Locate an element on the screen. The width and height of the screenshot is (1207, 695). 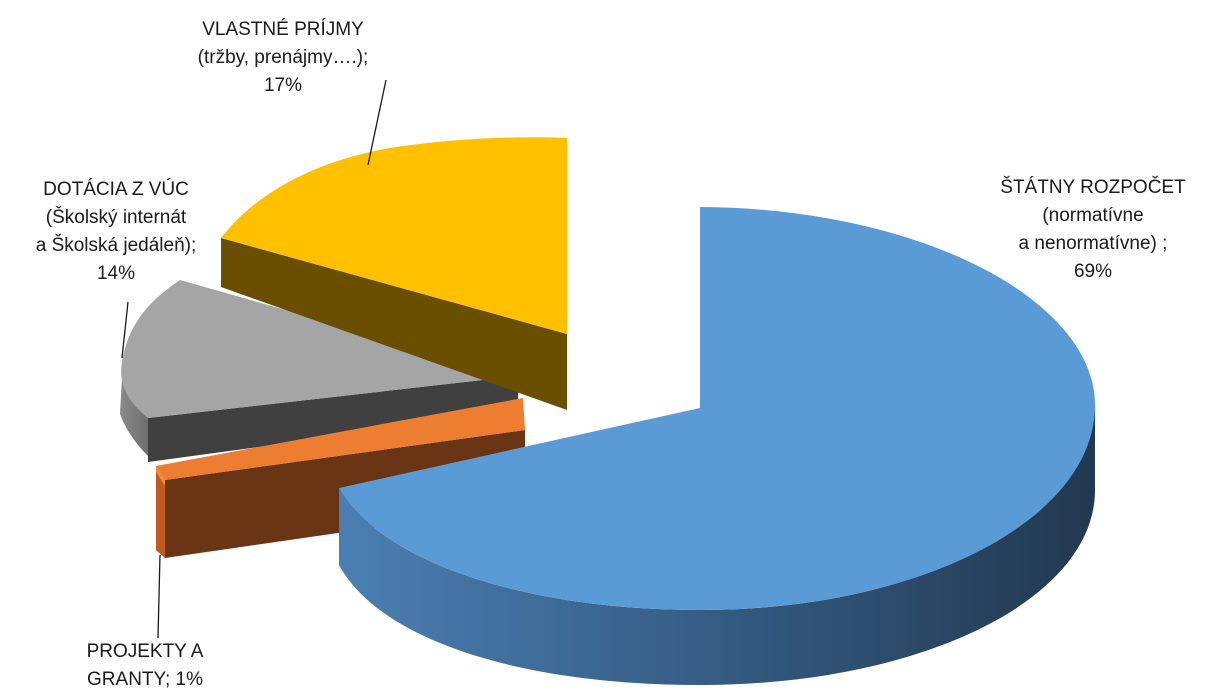
slice-projekty-top-edge is located at coordinates (160, 476).